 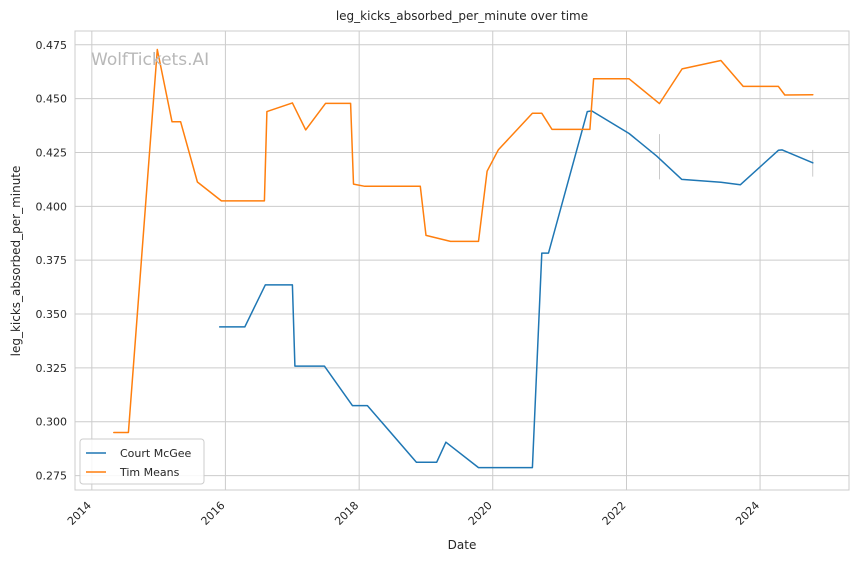 What do you see at coordinates (52, 99) in the screenshot?
I see `y-tick-label: 0.450` at bounding box center [52, 99].